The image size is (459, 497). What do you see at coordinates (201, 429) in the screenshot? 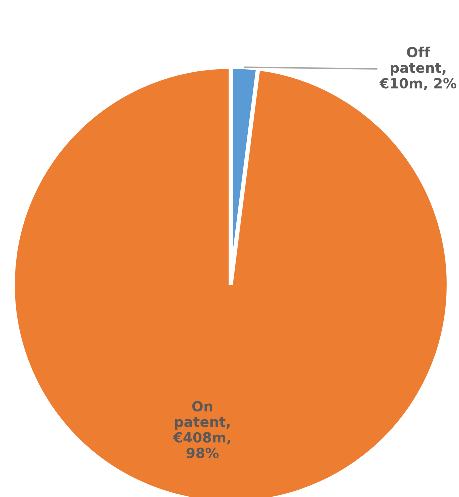
I see `slice-label: On patent, €408m, 98%` at bounding box center [201, 429].